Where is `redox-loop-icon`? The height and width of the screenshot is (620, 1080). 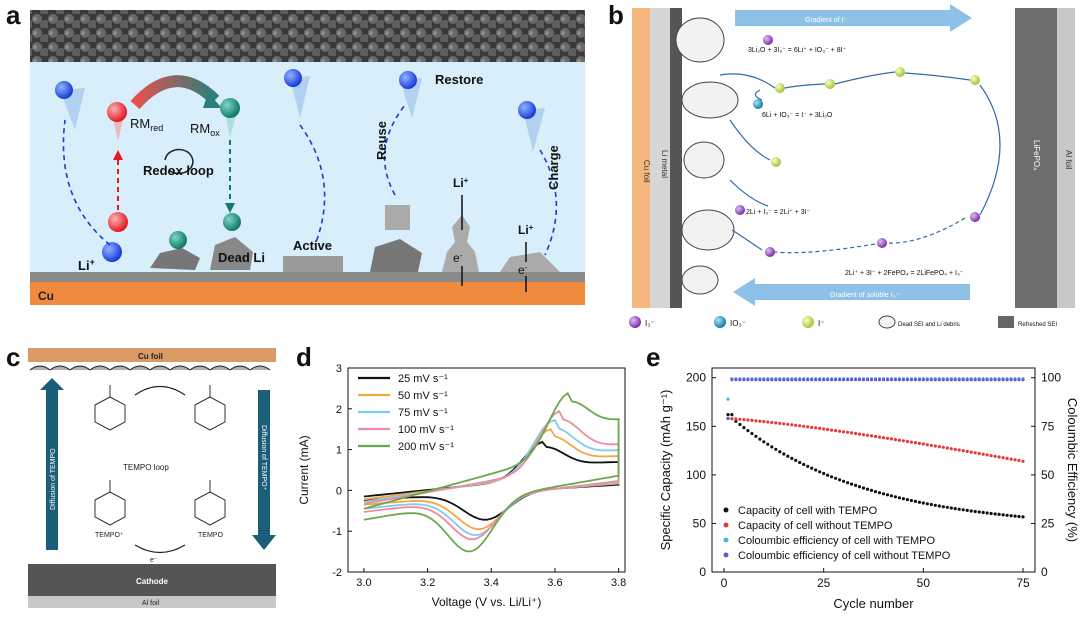 redox-loop-icon is located at coordinates (179, 161).